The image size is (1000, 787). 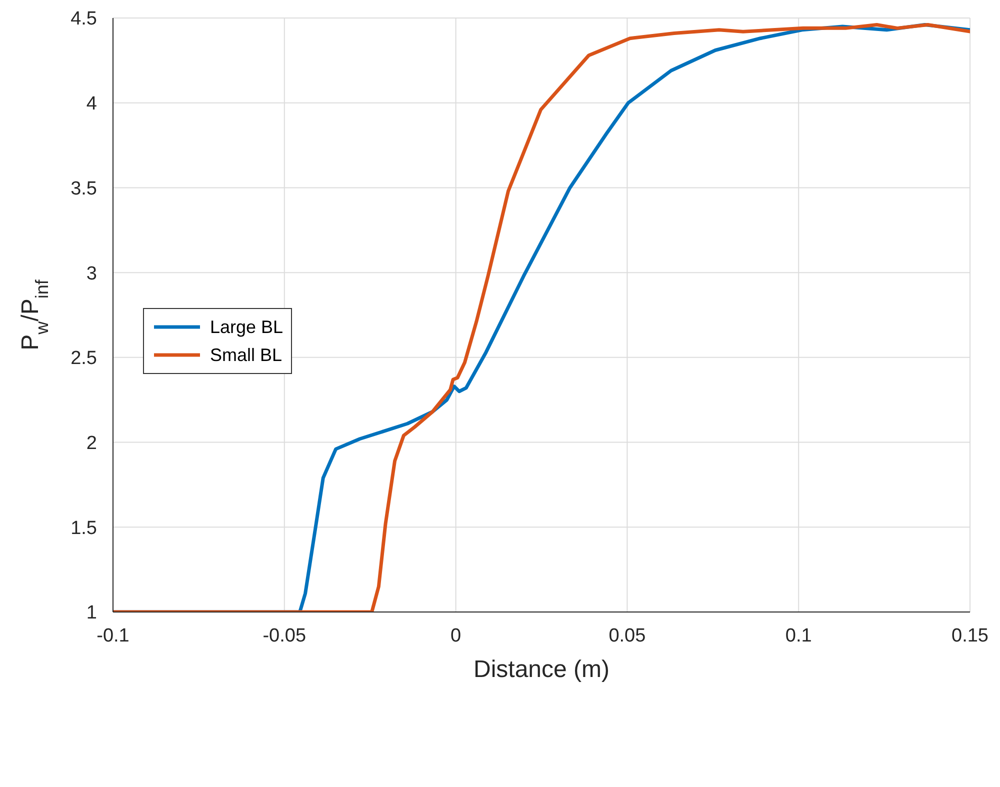 What do you see at coordinates (247, 327) in the screenshot?
I see `legend-label: Large BL` at bounding box center [247, 327].